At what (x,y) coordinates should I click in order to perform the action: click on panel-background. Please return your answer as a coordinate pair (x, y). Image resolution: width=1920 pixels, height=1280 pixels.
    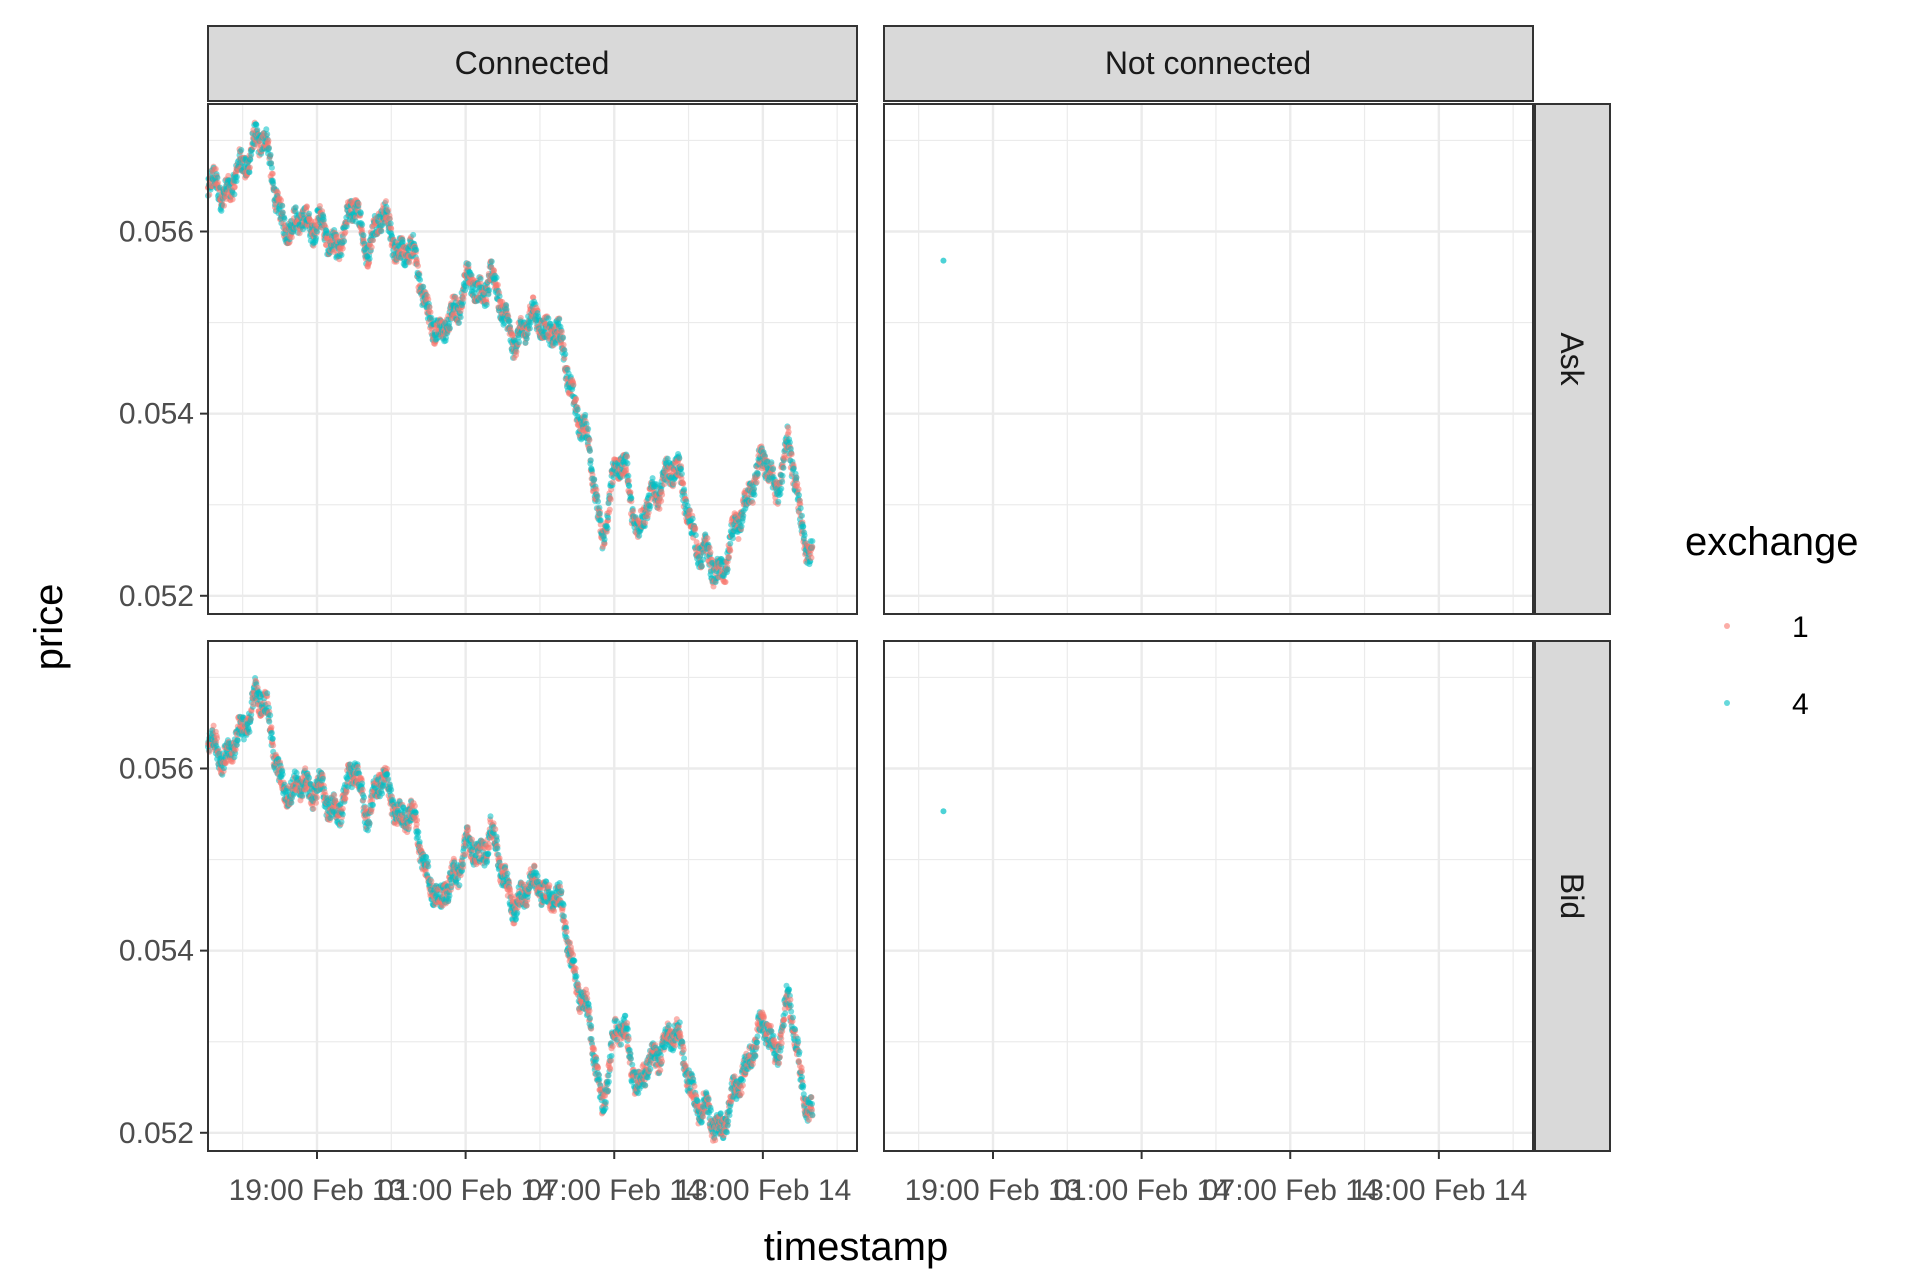
    Looking at the image, I should click on (532, 896).